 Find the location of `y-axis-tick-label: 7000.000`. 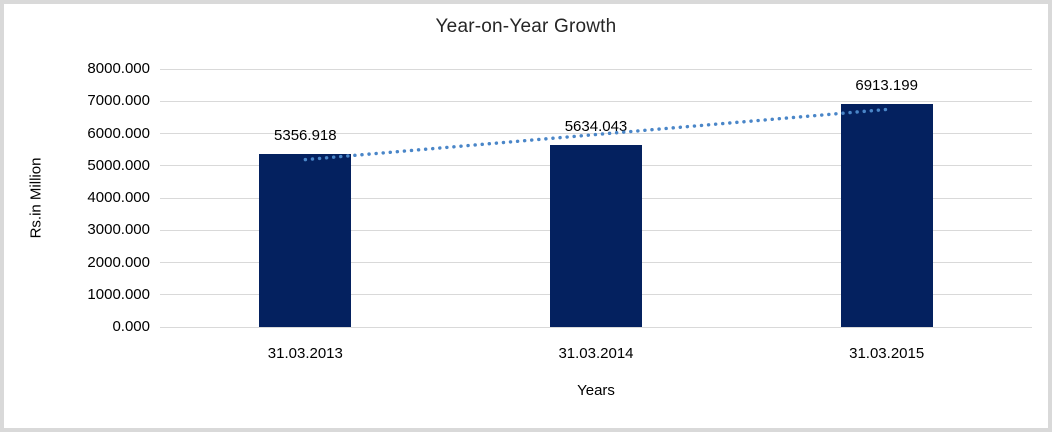

y-axis-tick-label: 7000.000 is located at coordinates (118, 101).